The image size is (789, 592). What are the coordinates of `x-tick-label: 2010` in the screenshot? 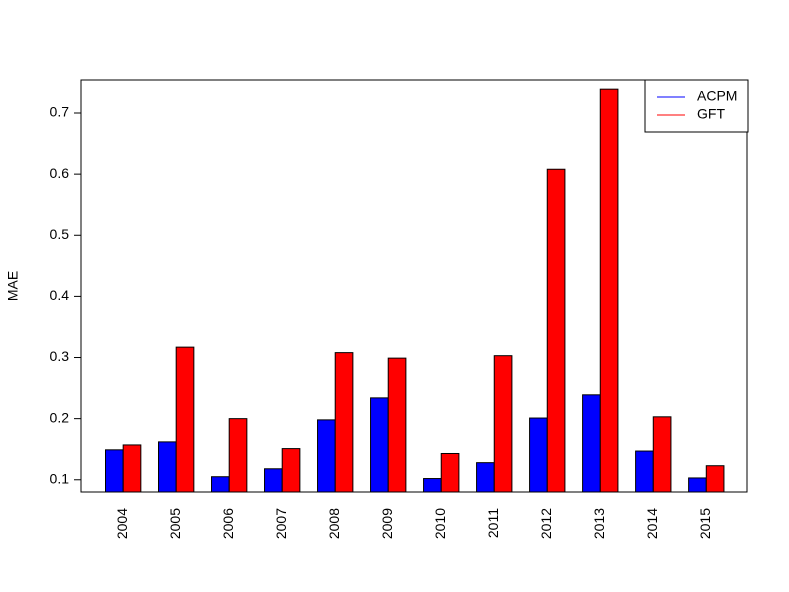 It's located at (440, 523).